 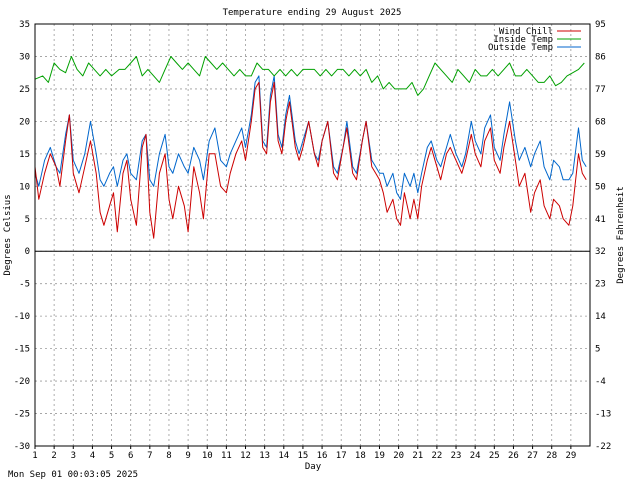 What do you see at coordinates (494, 456) in the screenshot?
I see `x-tick-label: 25` at bounding box center [494, 456].